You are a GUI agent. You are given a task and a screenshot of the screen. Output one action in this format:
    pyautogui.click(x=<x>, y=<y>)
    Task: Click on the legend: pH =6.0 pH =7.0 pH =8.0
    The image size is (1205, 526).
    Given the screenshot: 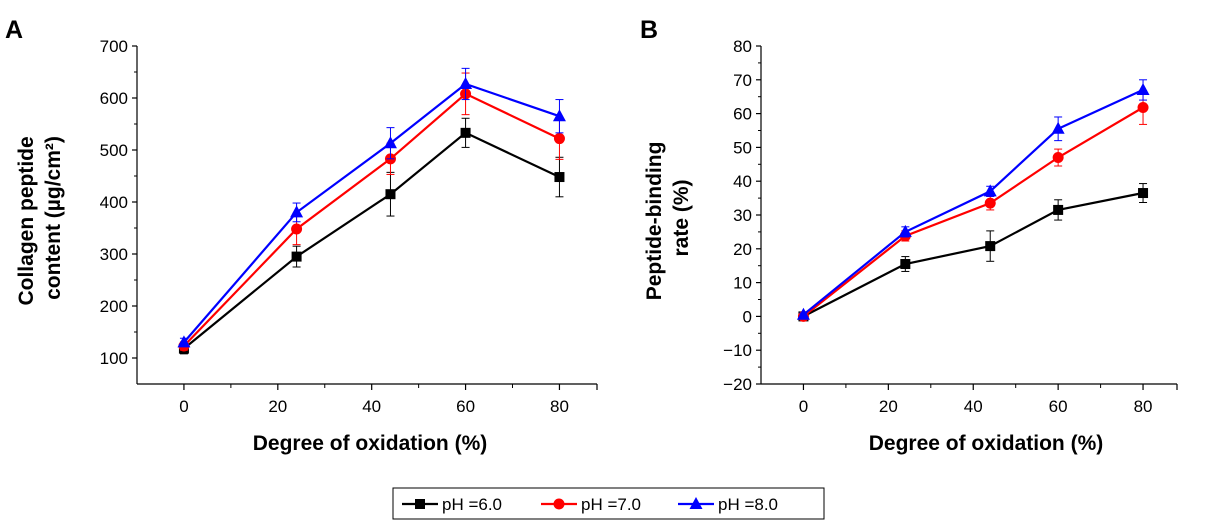 What is the action you would take?
    pyautogui.click(x=608, y=503)
    